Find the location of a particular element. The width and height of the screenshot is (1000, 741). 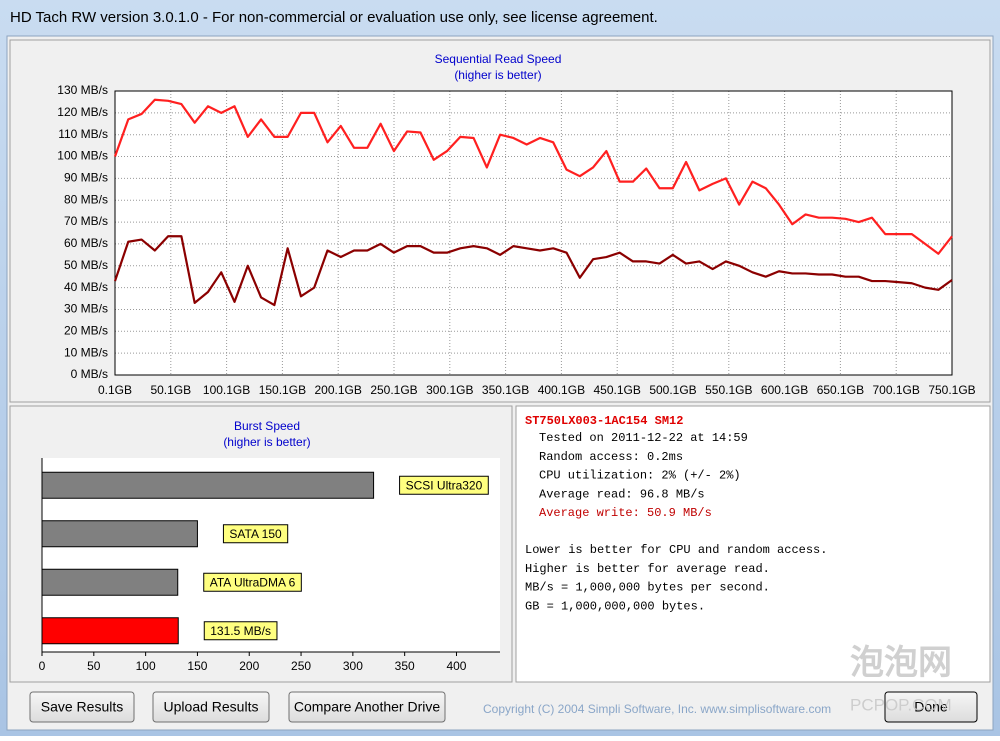

y-tick-label: 50 MB/s is located at coordinates (86, 265).